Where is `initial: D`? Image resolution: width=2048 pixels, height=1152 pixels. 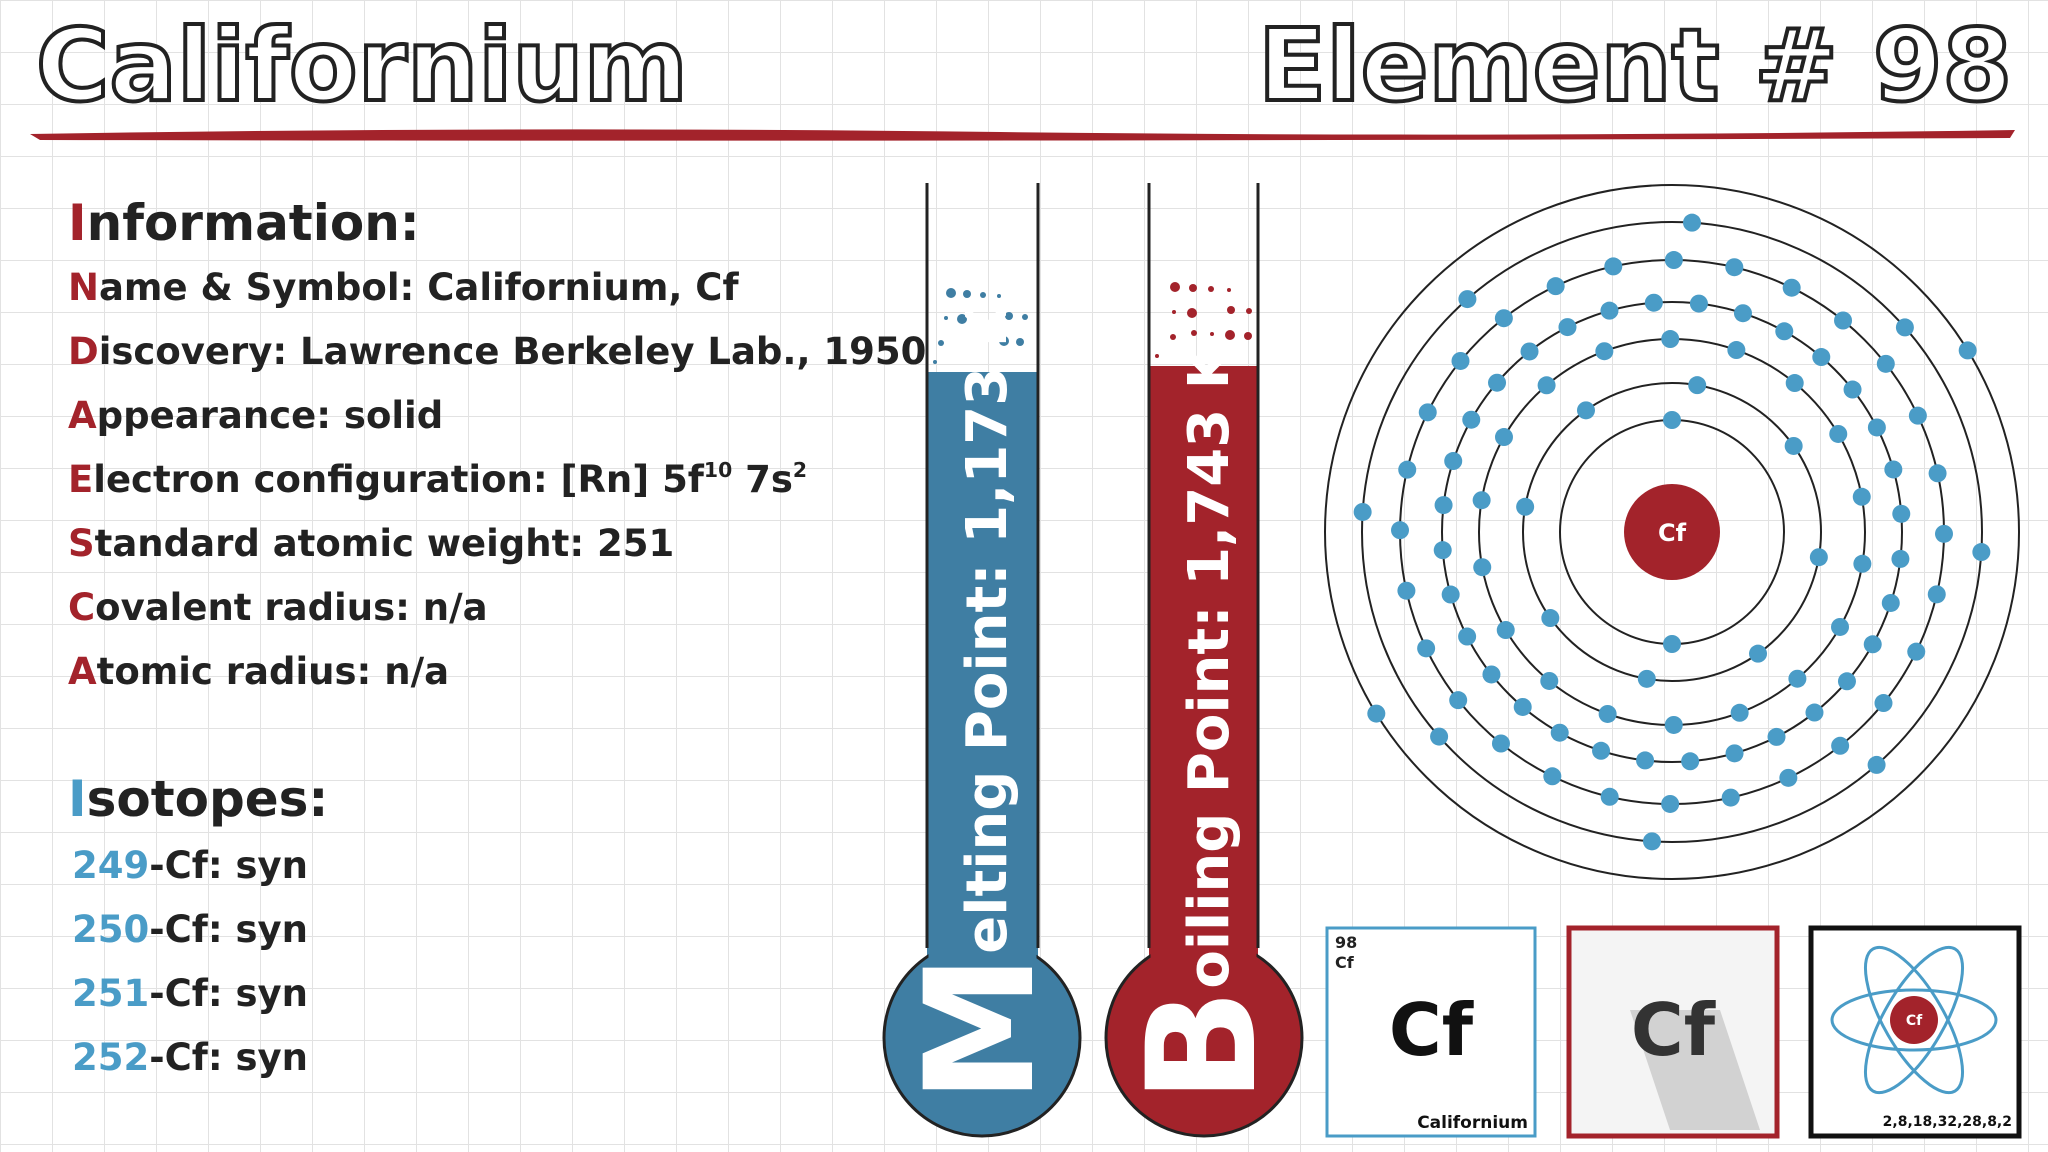
initial: D is located at coordinates (83, 351).